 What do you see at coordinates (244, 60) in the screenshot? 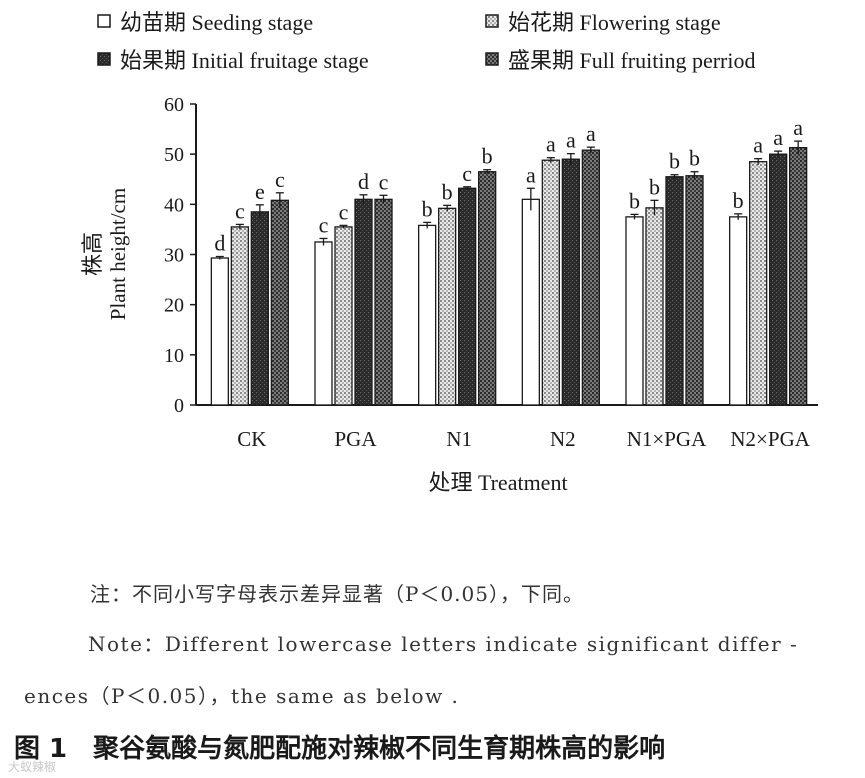
I see `legend-label: 始果期 Initial fruitage stage` at bounding box center [244, 60].